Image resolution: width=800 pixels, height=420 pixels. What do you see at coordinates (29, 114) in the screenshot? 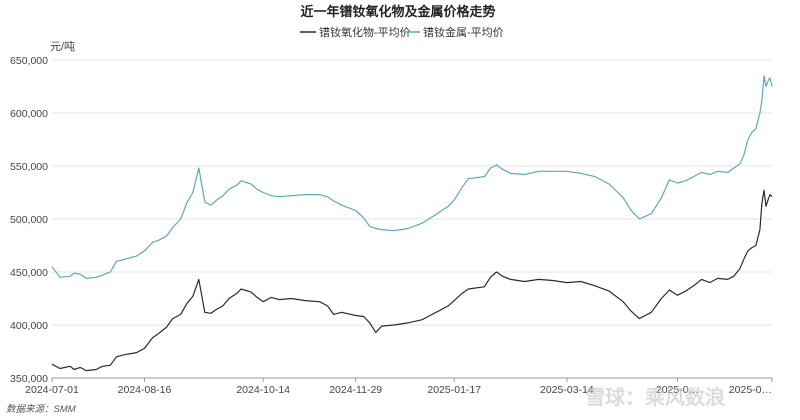
I see `y-tick-label: 600,000` at bounding box center [29, 114].